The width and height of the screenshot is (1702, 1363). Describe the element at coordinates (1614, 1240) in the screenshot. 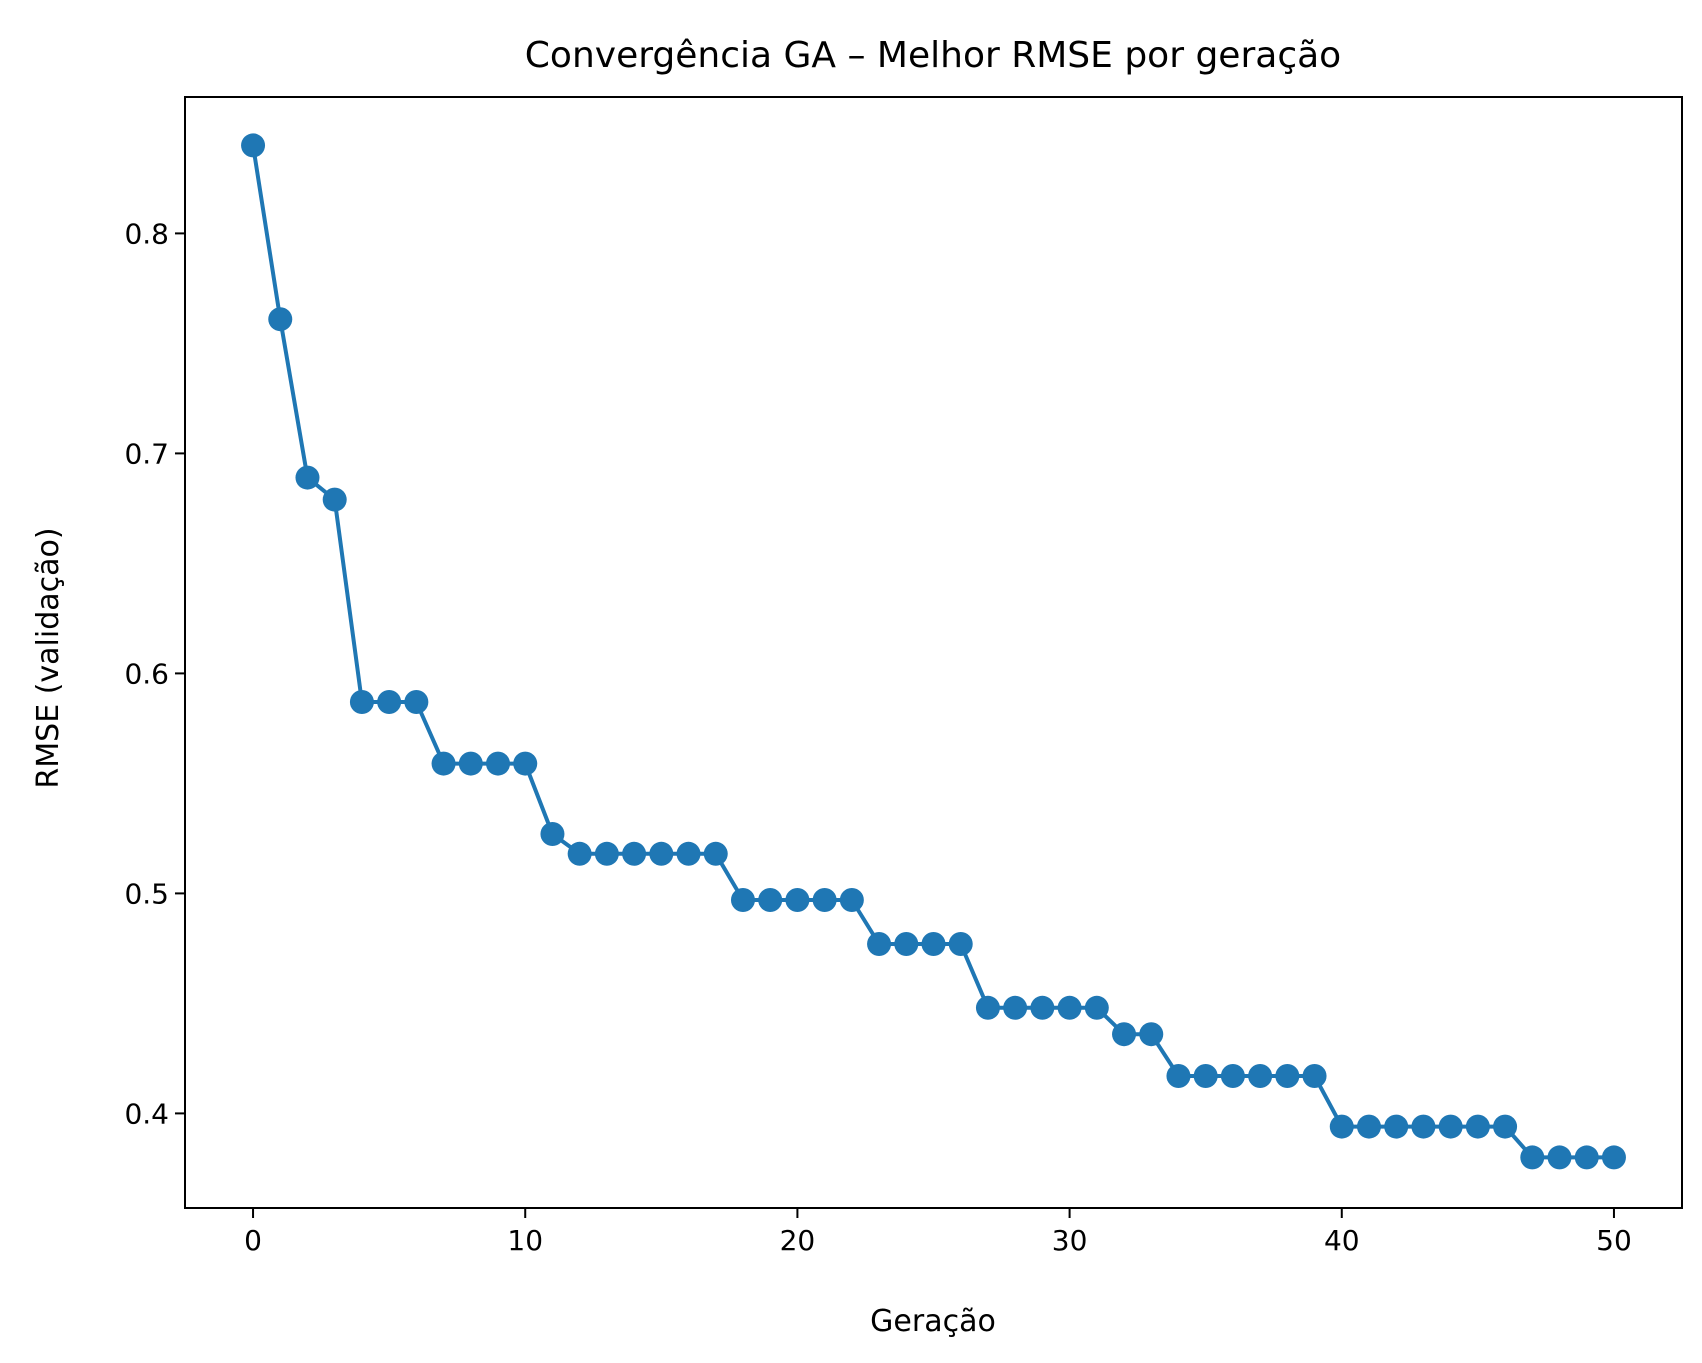

I see `x-tick-label: 50` at that location.